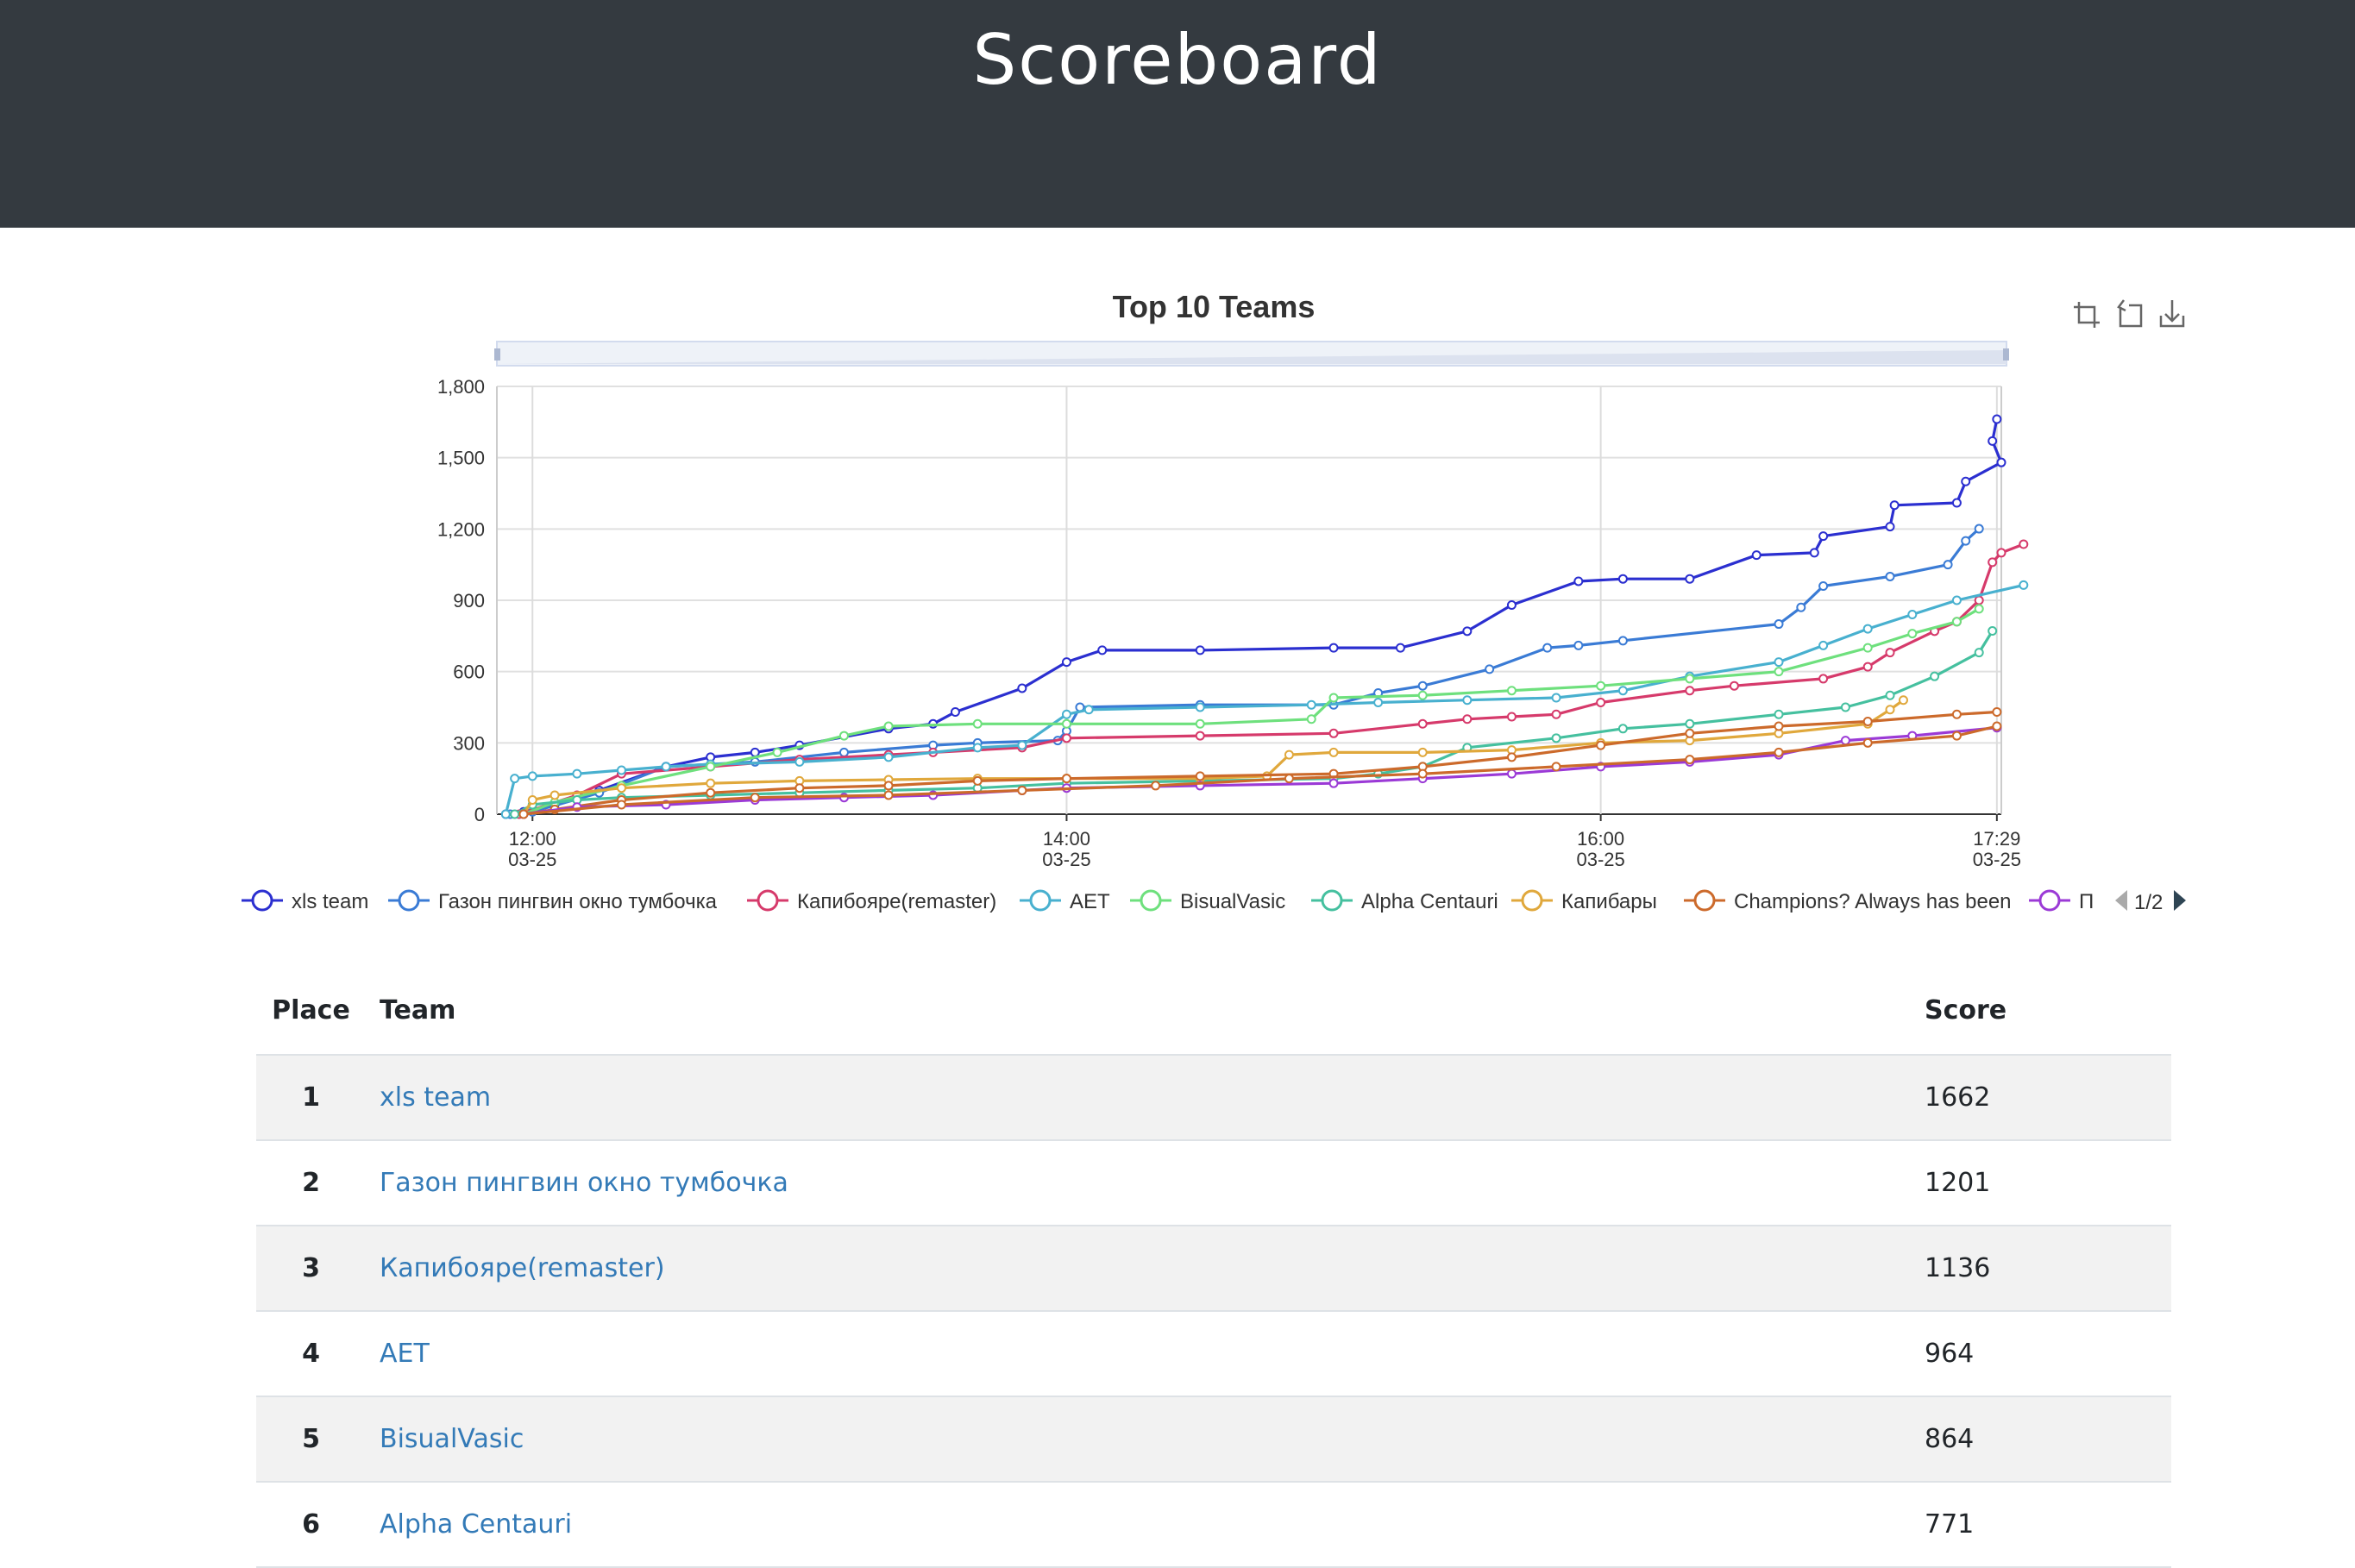 This screenshot has width=2355, height=1568. I want to click on legend-item: П, so click(2061, 901).